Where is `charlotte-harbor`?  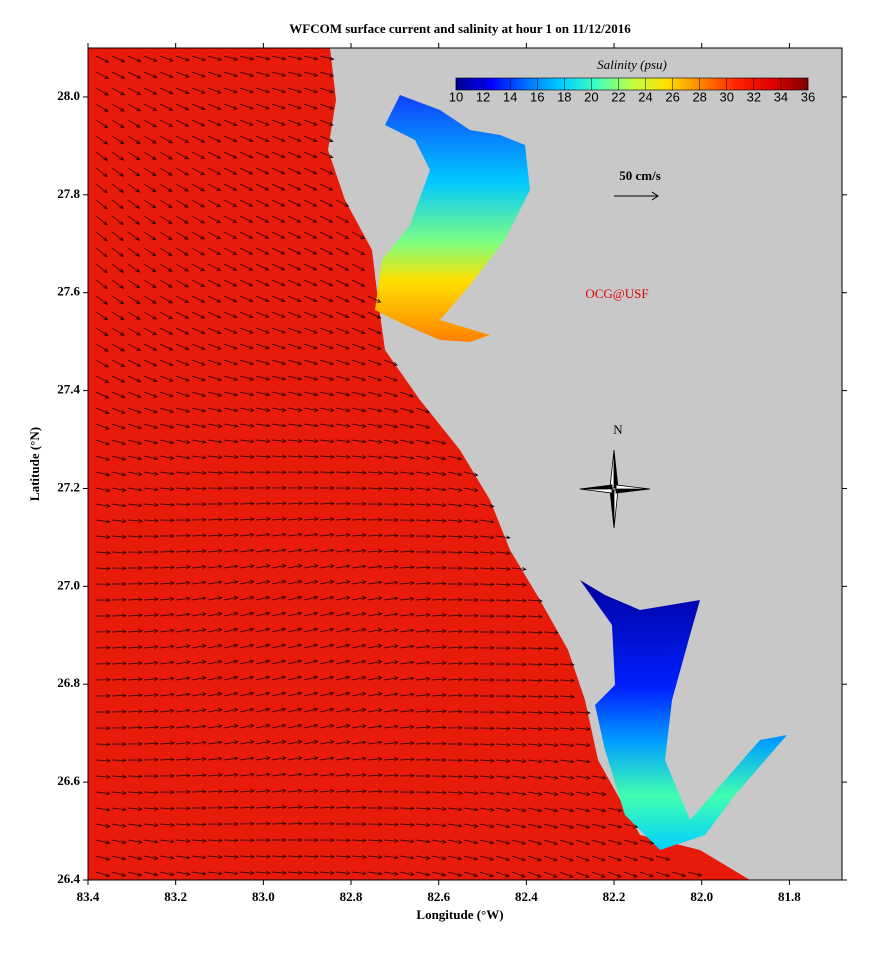
charlotte-harbor is located at coordinates (683, 715).